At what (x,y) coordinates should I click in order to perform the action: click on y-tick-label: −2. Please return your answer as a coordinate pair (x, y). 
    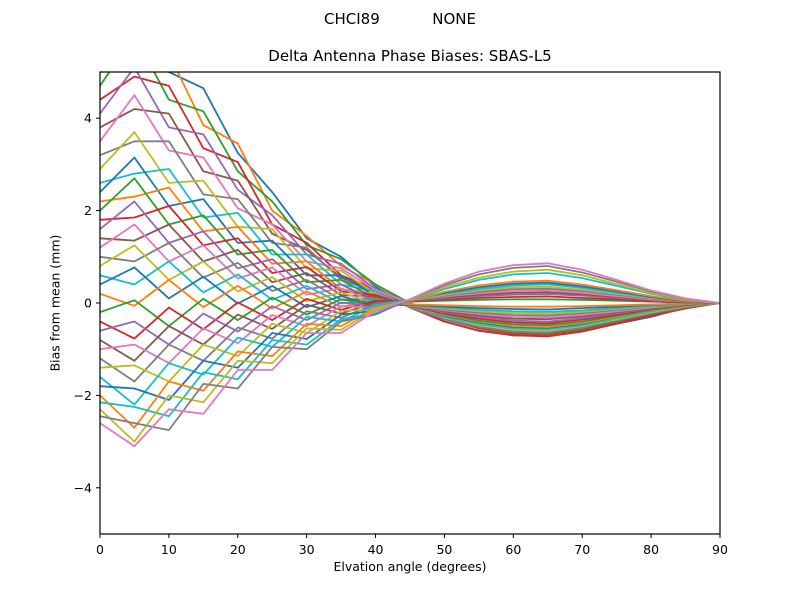
    Looking at the image, I should click on (83, 395).